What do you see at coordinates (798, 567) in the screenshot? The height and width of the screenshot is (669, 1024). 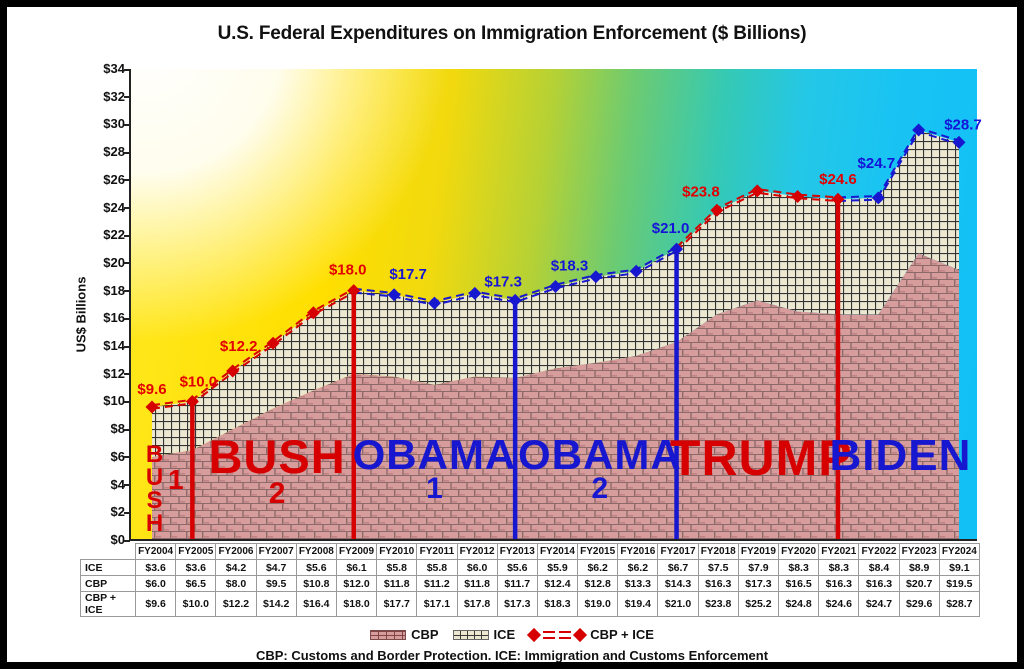 I see `table-value-cell: $8.3` at bounding box center [798, 567].